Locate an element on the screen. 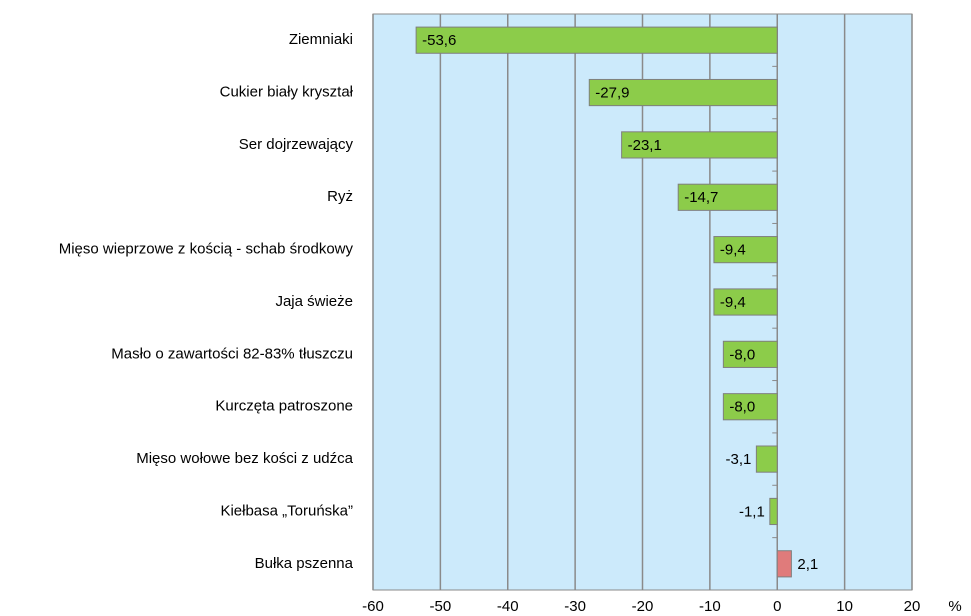 Image resolution: width=971 pixels, height=616 pixels. x-tick-label: -40 is located at coordinates (508, 606).